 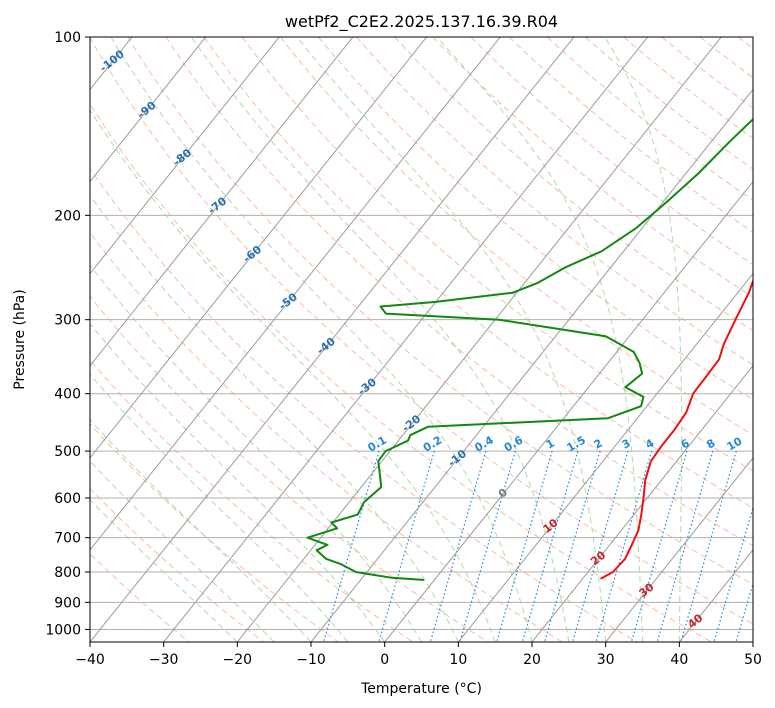 What do you see at coordinates (753, 660) in the screenshot?
I see `x-tick-label: 50` at bounding box center [753, 660].